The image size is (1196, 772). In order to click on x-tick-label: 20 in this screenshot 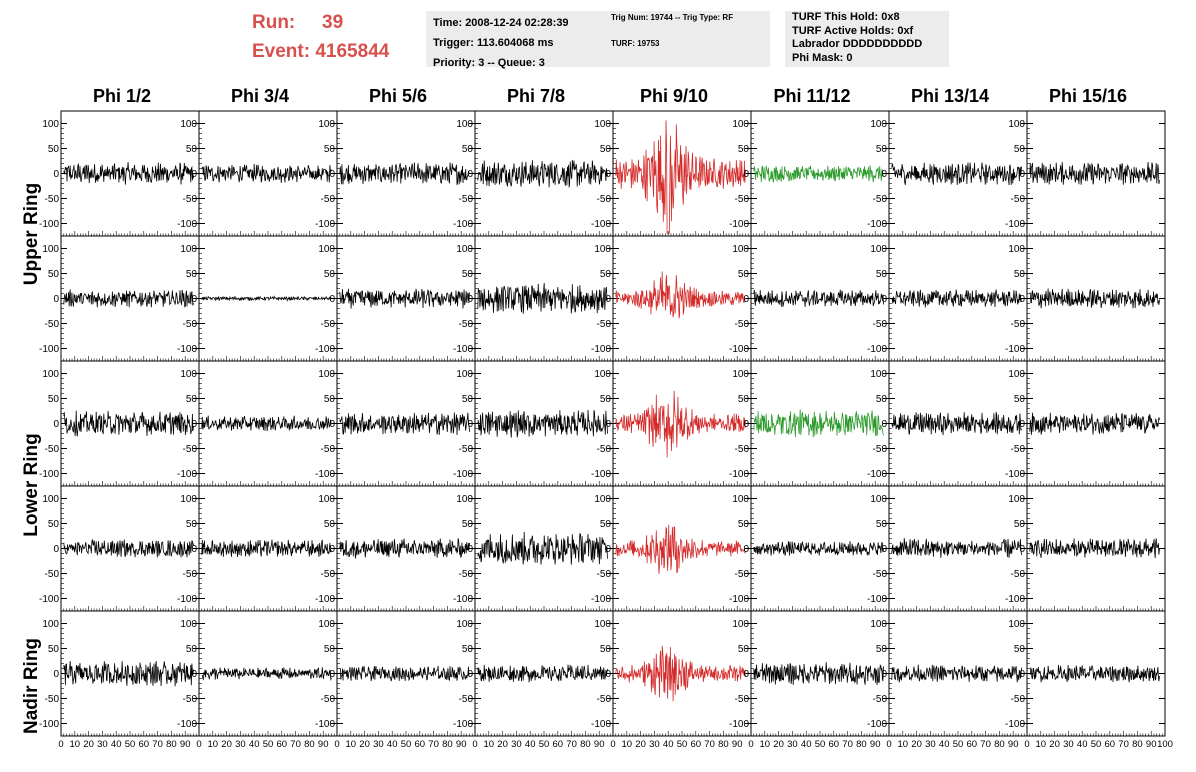, I will do `click(640, 744)`.